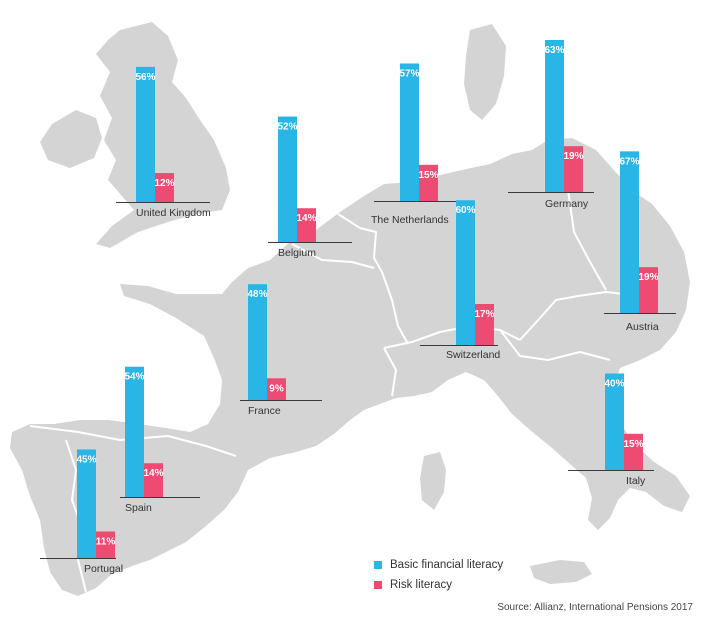  I want to click on country-label-germany: Germany, so click(567, 204).